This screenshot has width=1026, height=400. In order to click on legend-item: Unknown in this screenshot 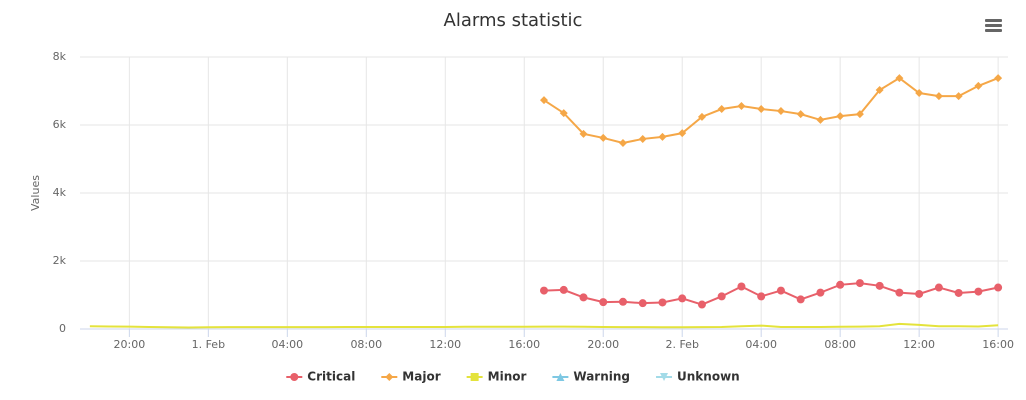, I will do `click(698, 377)`.